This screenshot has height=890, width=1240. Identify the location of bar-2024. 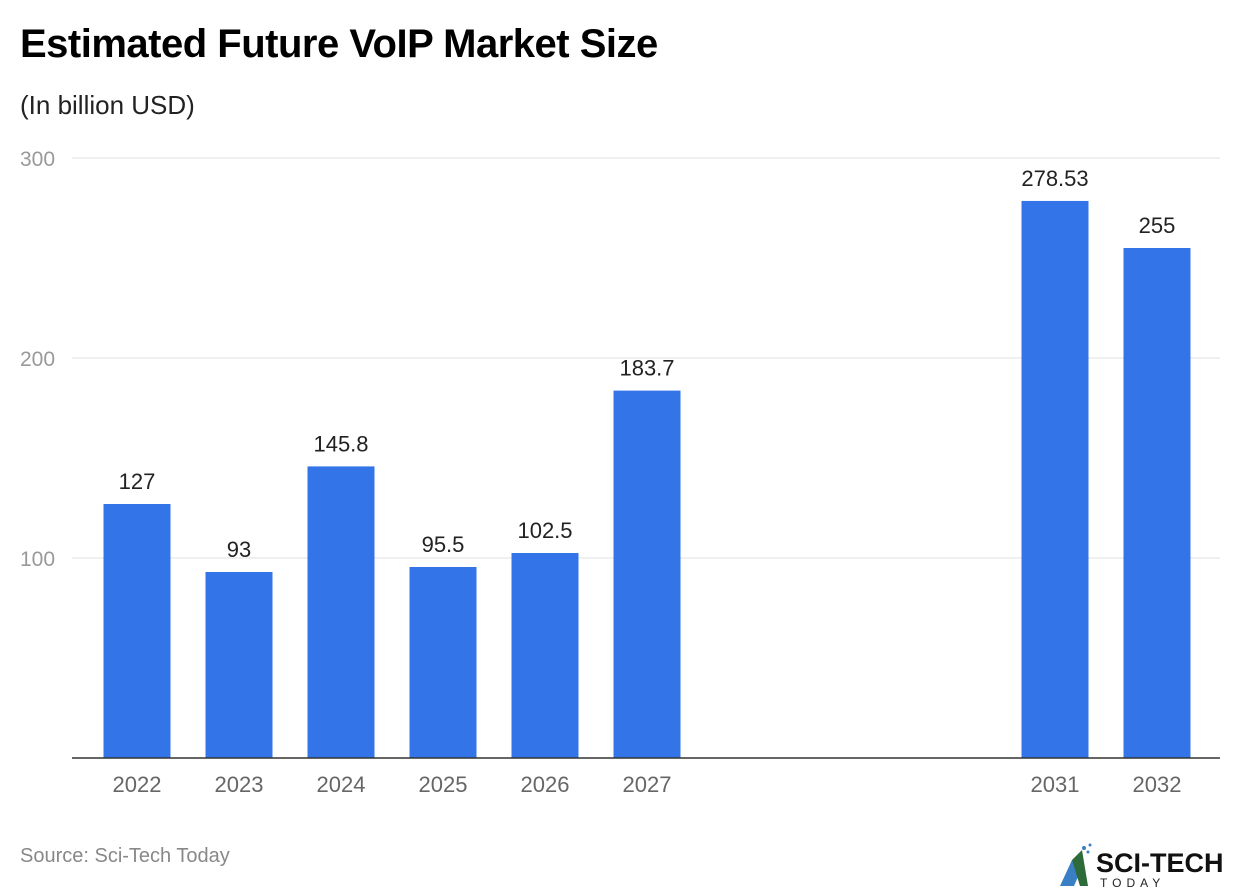
(341, 612).